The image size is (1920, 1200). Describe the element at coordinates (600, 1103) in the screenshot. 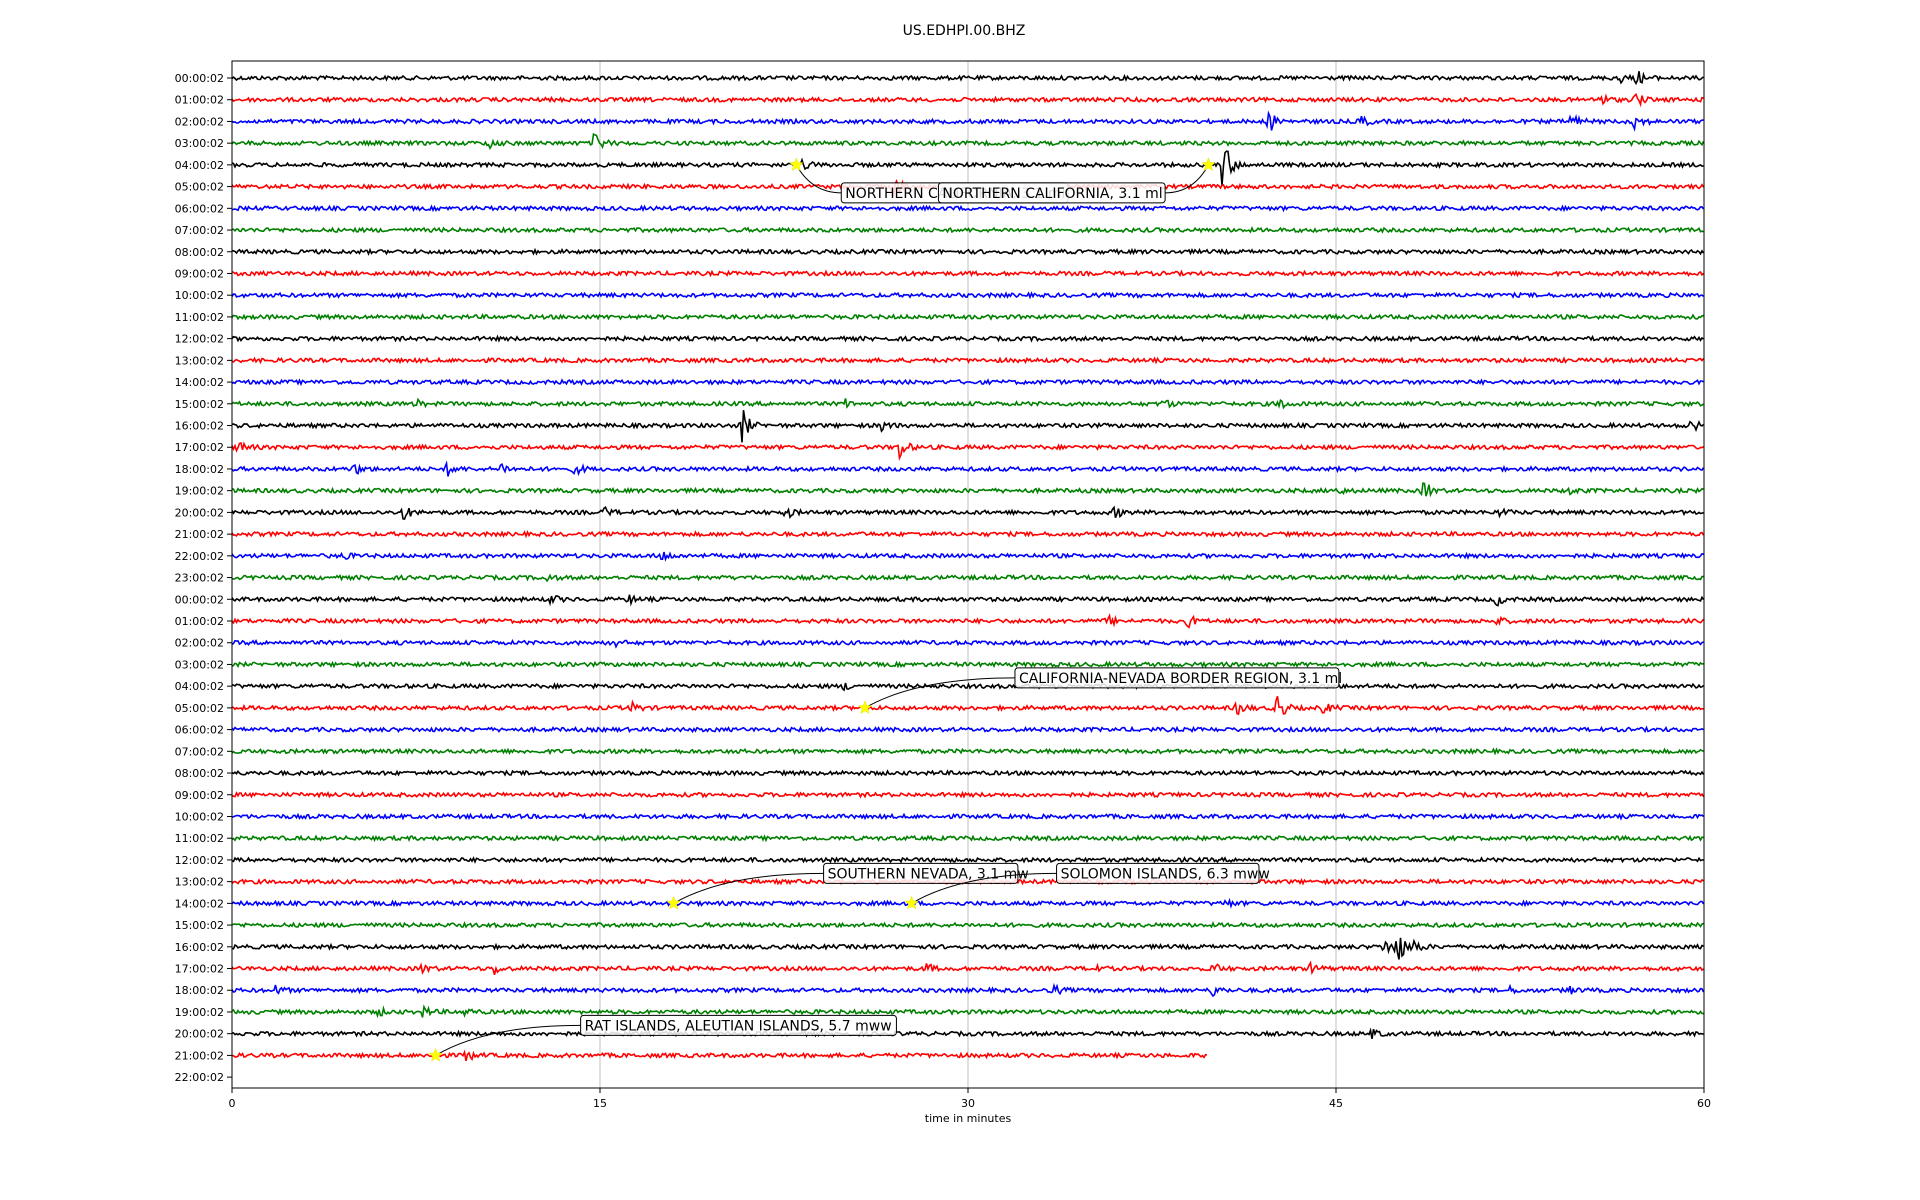

I see `x-tick-label: 15` at that location.